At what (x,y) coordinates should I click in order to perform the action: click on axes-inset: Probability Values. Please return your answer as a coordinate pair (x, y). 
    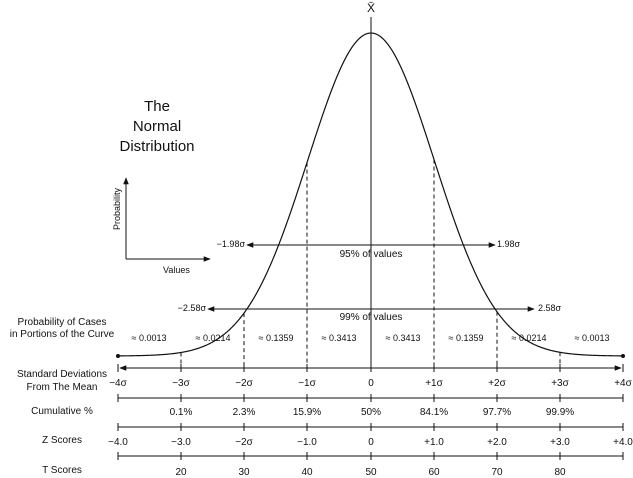
    Looking at the image, I should click on (161, 226).